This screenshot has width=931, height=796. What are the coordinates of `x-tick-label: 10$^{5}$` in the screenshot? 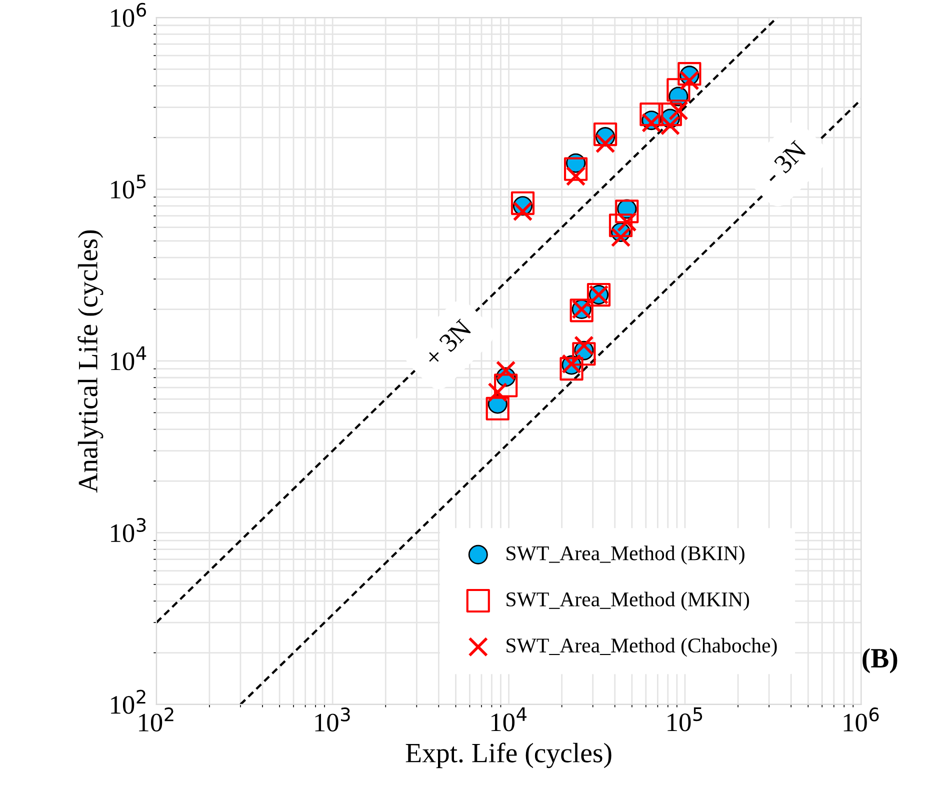 It's located at (685, 719).